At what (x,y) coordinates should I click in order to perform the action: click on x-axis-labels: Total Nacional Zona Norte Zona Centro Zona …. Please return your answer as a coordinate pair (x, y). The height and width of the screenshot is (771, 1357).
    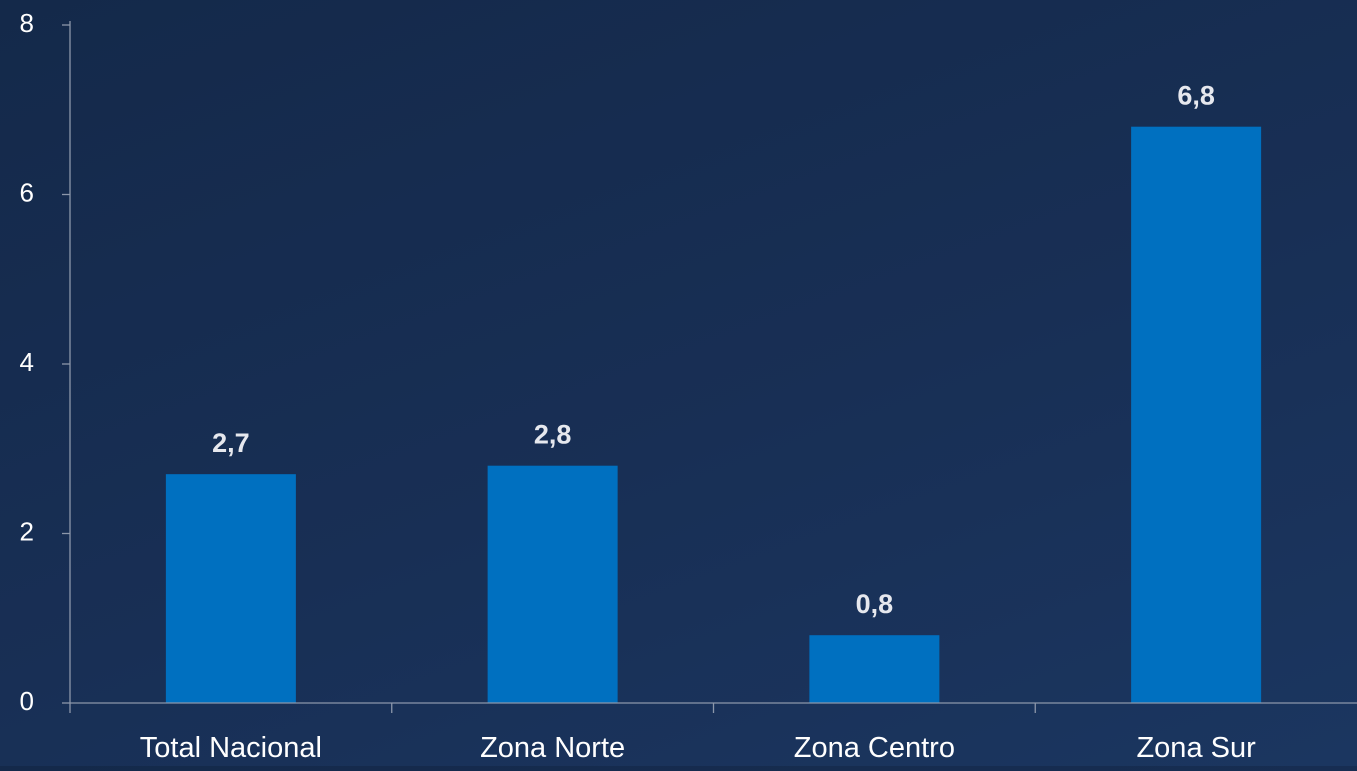
    Looking at the image, I should click on (698, 748).